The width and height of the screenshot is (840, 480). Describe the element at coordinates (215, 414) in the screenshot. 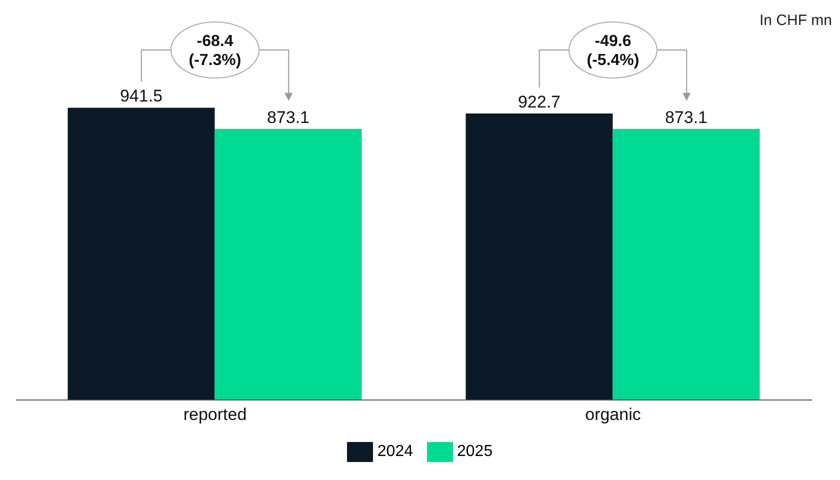

I see `x-tick-label: reported` at that location.